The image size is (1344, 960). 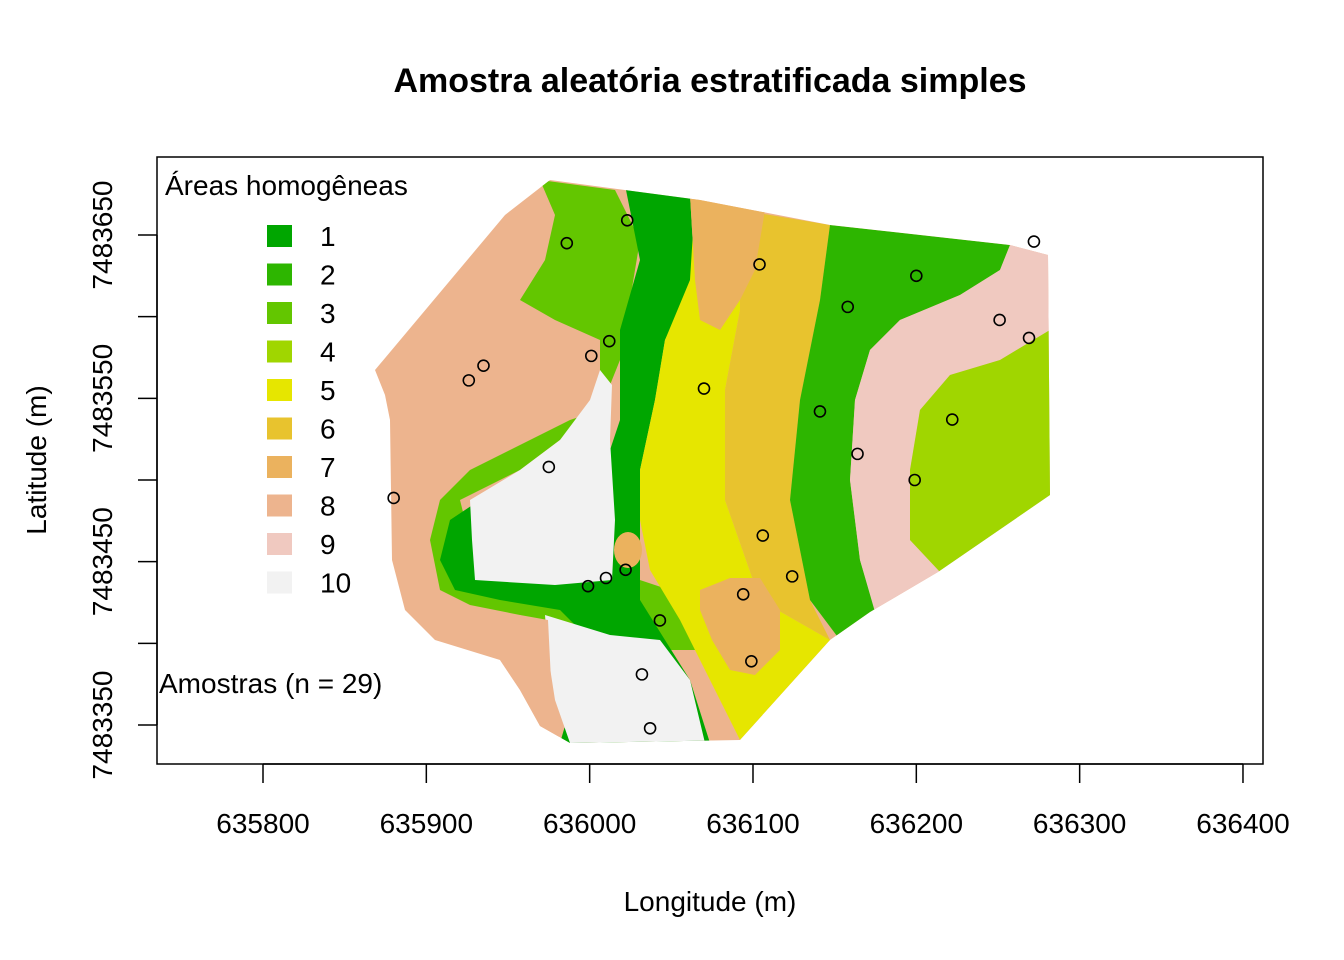 I want to click on zone-7-south-area, so click(x=740, y=626).